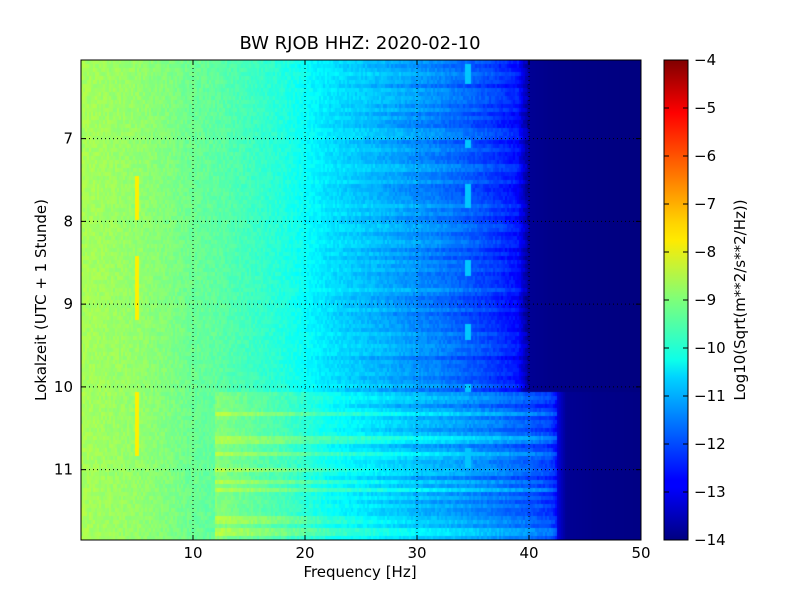 The height and width of the screenshot is (600, 800). What do you see at coordinates (192, 553) in the screenshot?
I see `x-tick-label: 10` at bounding box center [192, 553].